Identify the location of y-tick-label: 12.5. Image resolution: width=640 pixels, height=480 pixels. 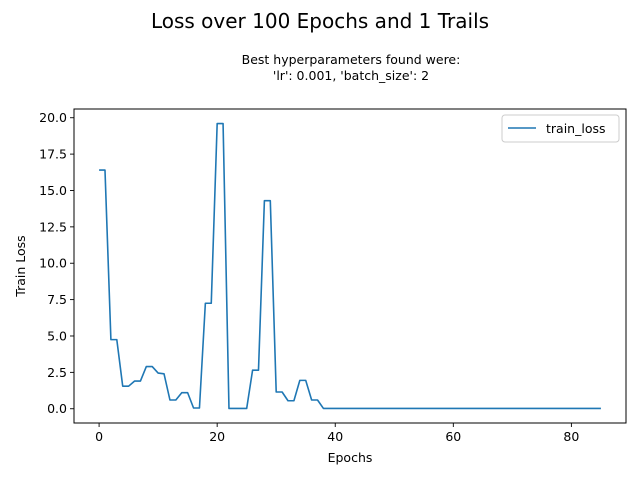
(53, 226).